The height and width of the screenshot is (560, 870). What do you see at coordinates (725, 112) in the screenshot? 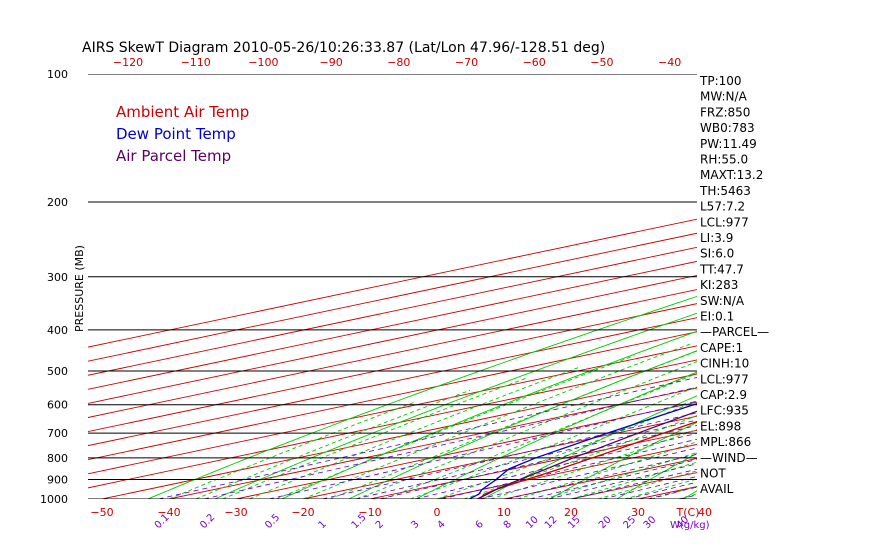
I see `index-text: FRZ:850` at bounding box center [725, 112].